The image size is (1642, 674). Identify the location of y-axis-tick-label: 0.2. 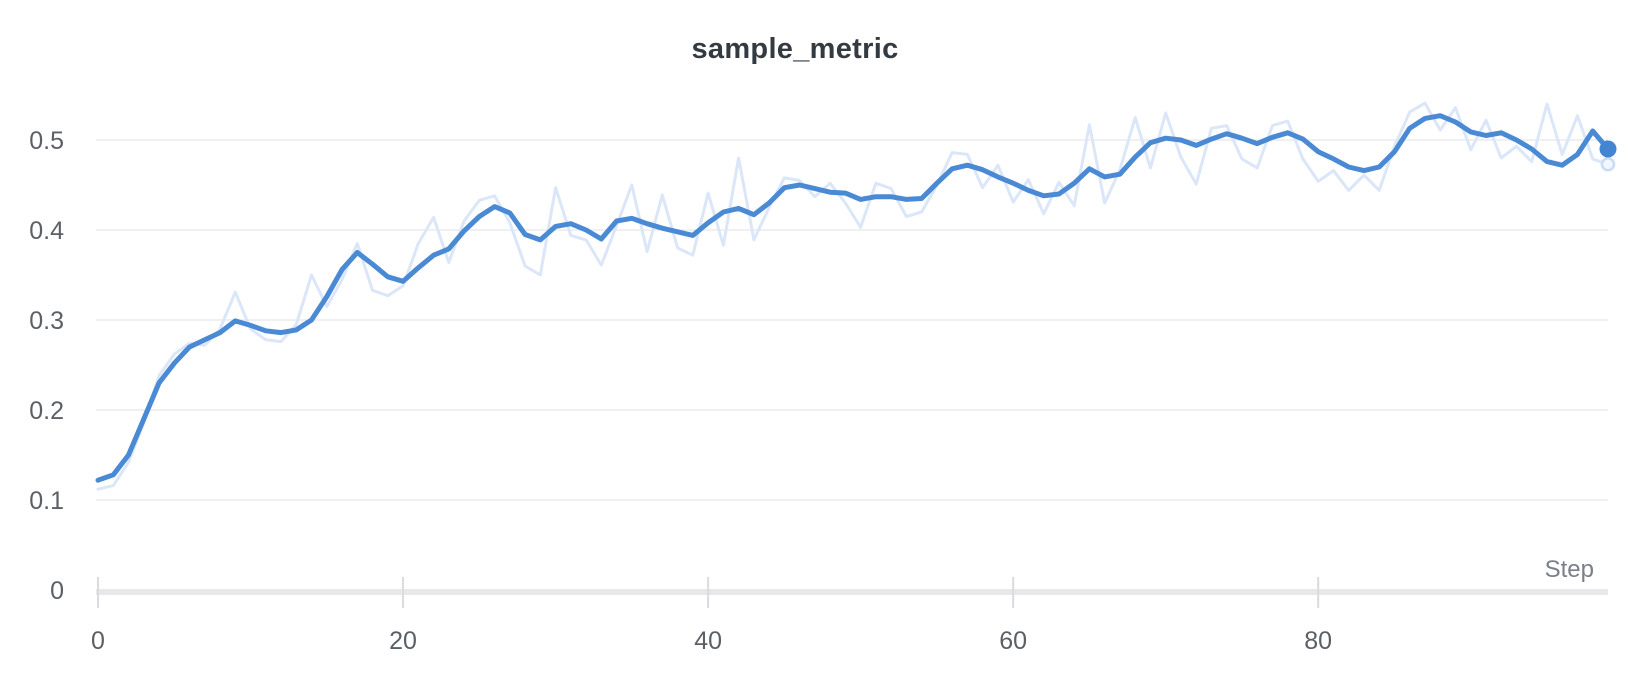
(46, 411).